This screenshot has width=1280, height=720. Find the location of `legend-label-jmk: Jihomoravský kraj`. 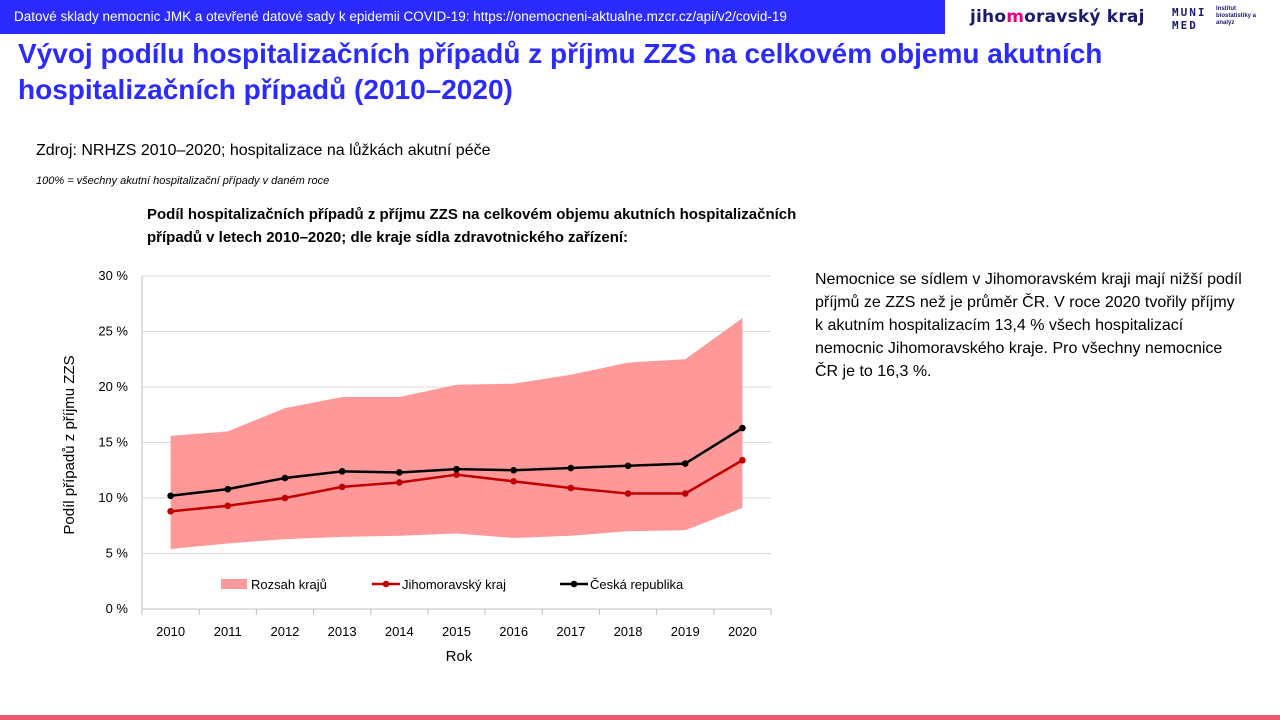

legend-label-jmk: Jihomoravský kraj is located at coordinates (454, 584).